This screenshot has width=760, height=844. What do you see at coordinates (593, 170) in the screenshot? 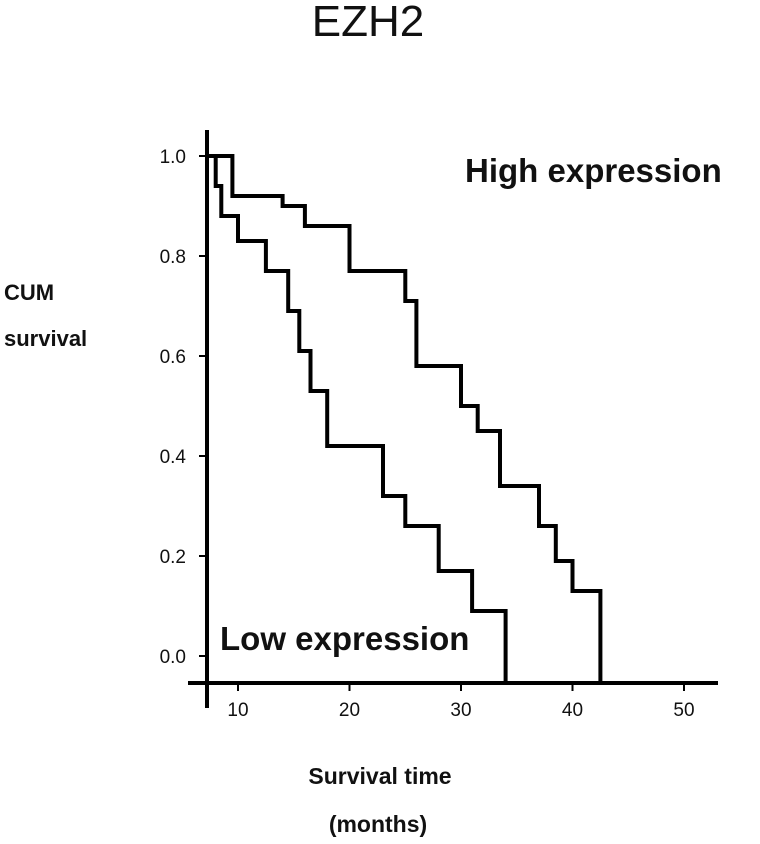
I see `high-expression-label: High expression` at bounding box center [593, 170].